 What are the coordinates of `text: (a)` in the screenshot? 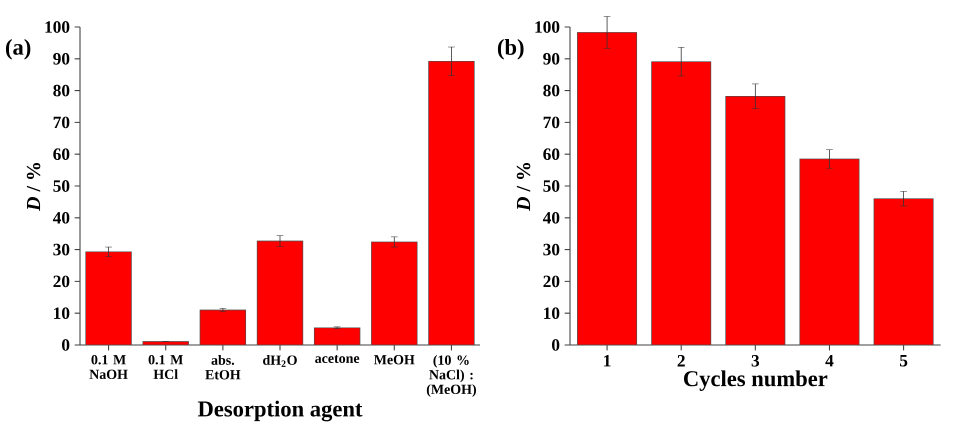 It's located at (18, 49).